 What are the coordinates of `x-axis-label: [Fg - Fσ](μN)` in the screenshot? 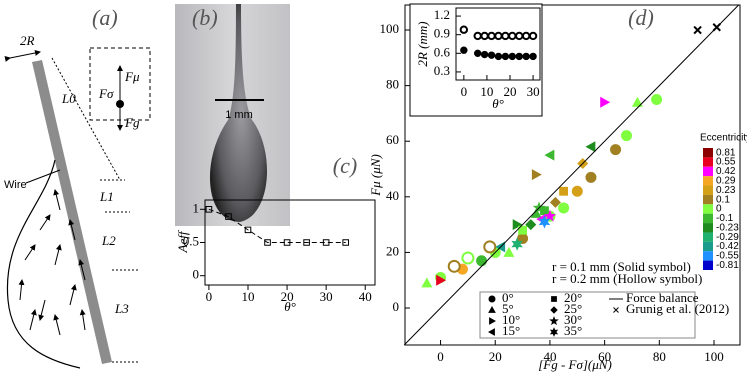 It's located at (575, 364).